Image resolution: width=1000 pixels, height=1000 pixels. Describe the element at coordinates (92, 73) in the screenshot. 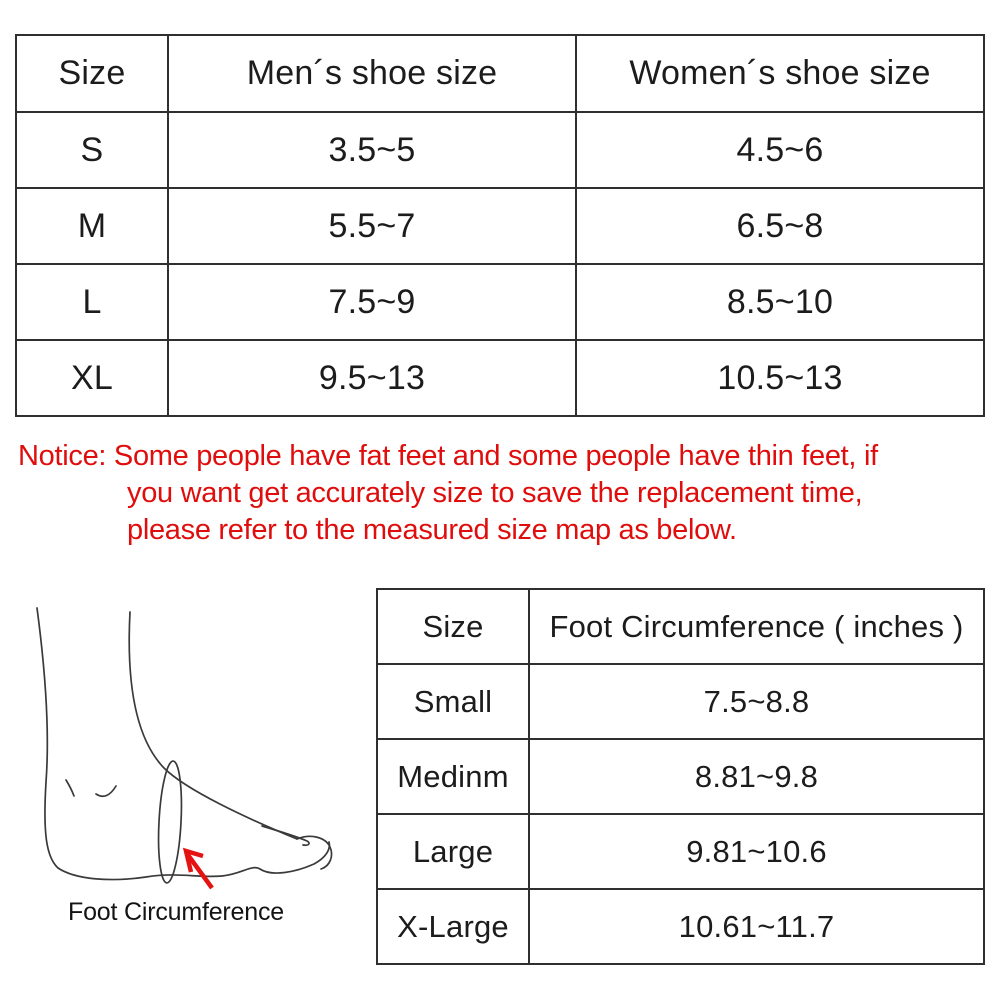

I see `header-size: Size` at that location.